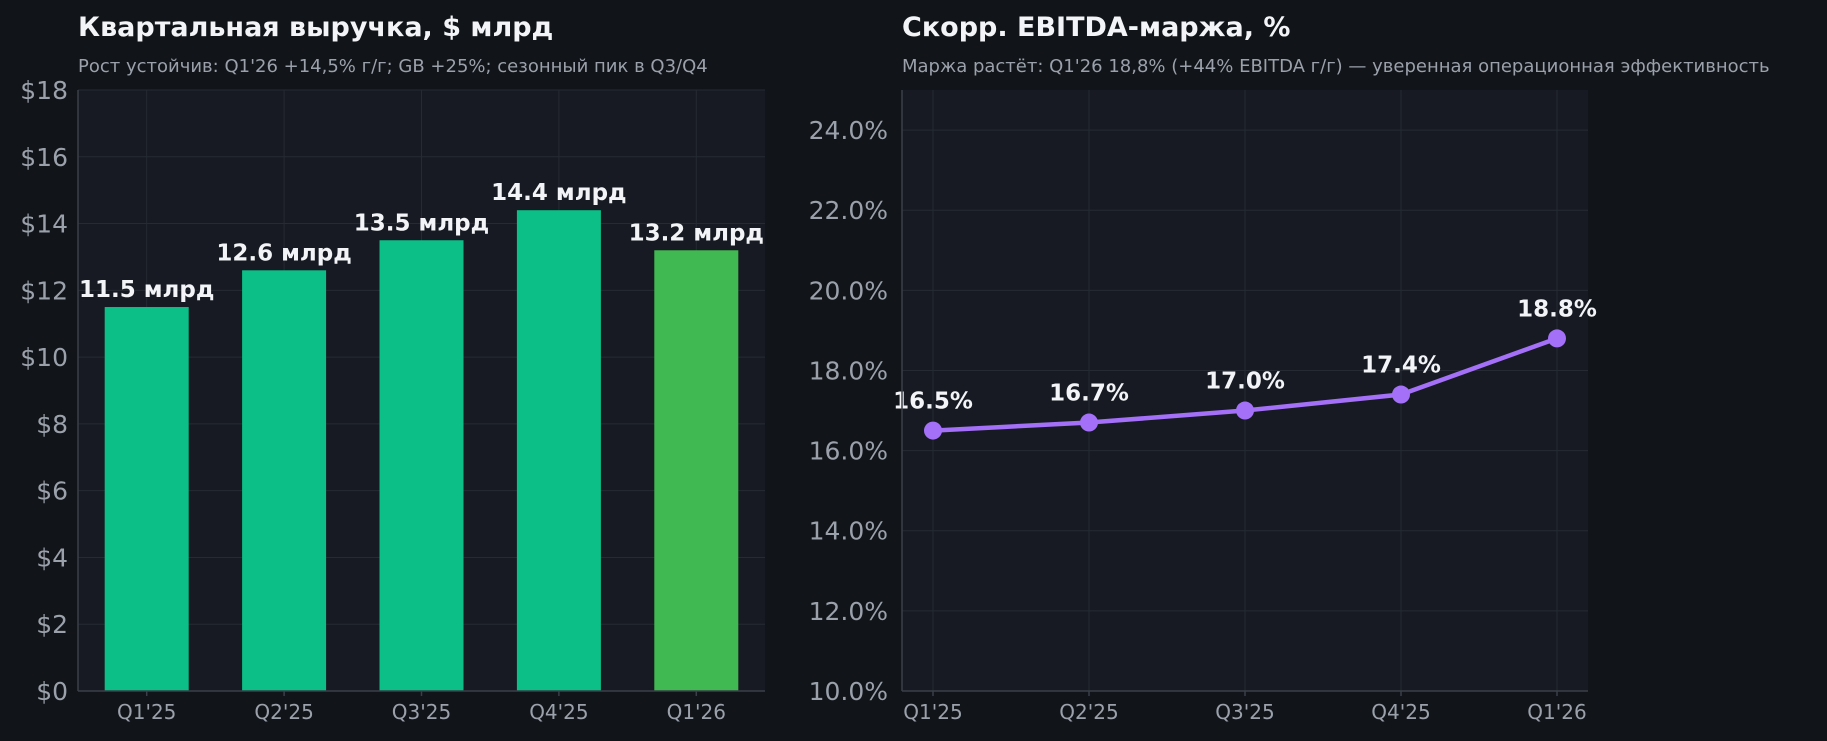 The image size is (1827, 741). Describe the element at coordinates (52, 424) in the screenshot. I see `revenue-y-tick-label: $8` at that location.